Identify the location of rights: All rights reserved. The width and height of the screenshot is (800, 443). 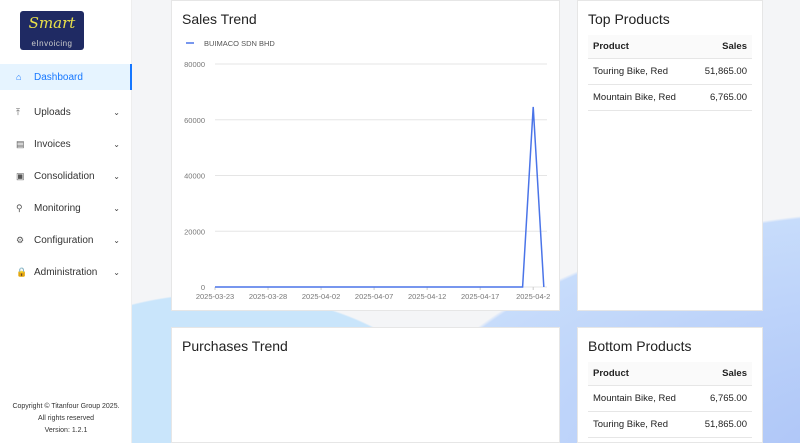
(66, 418).